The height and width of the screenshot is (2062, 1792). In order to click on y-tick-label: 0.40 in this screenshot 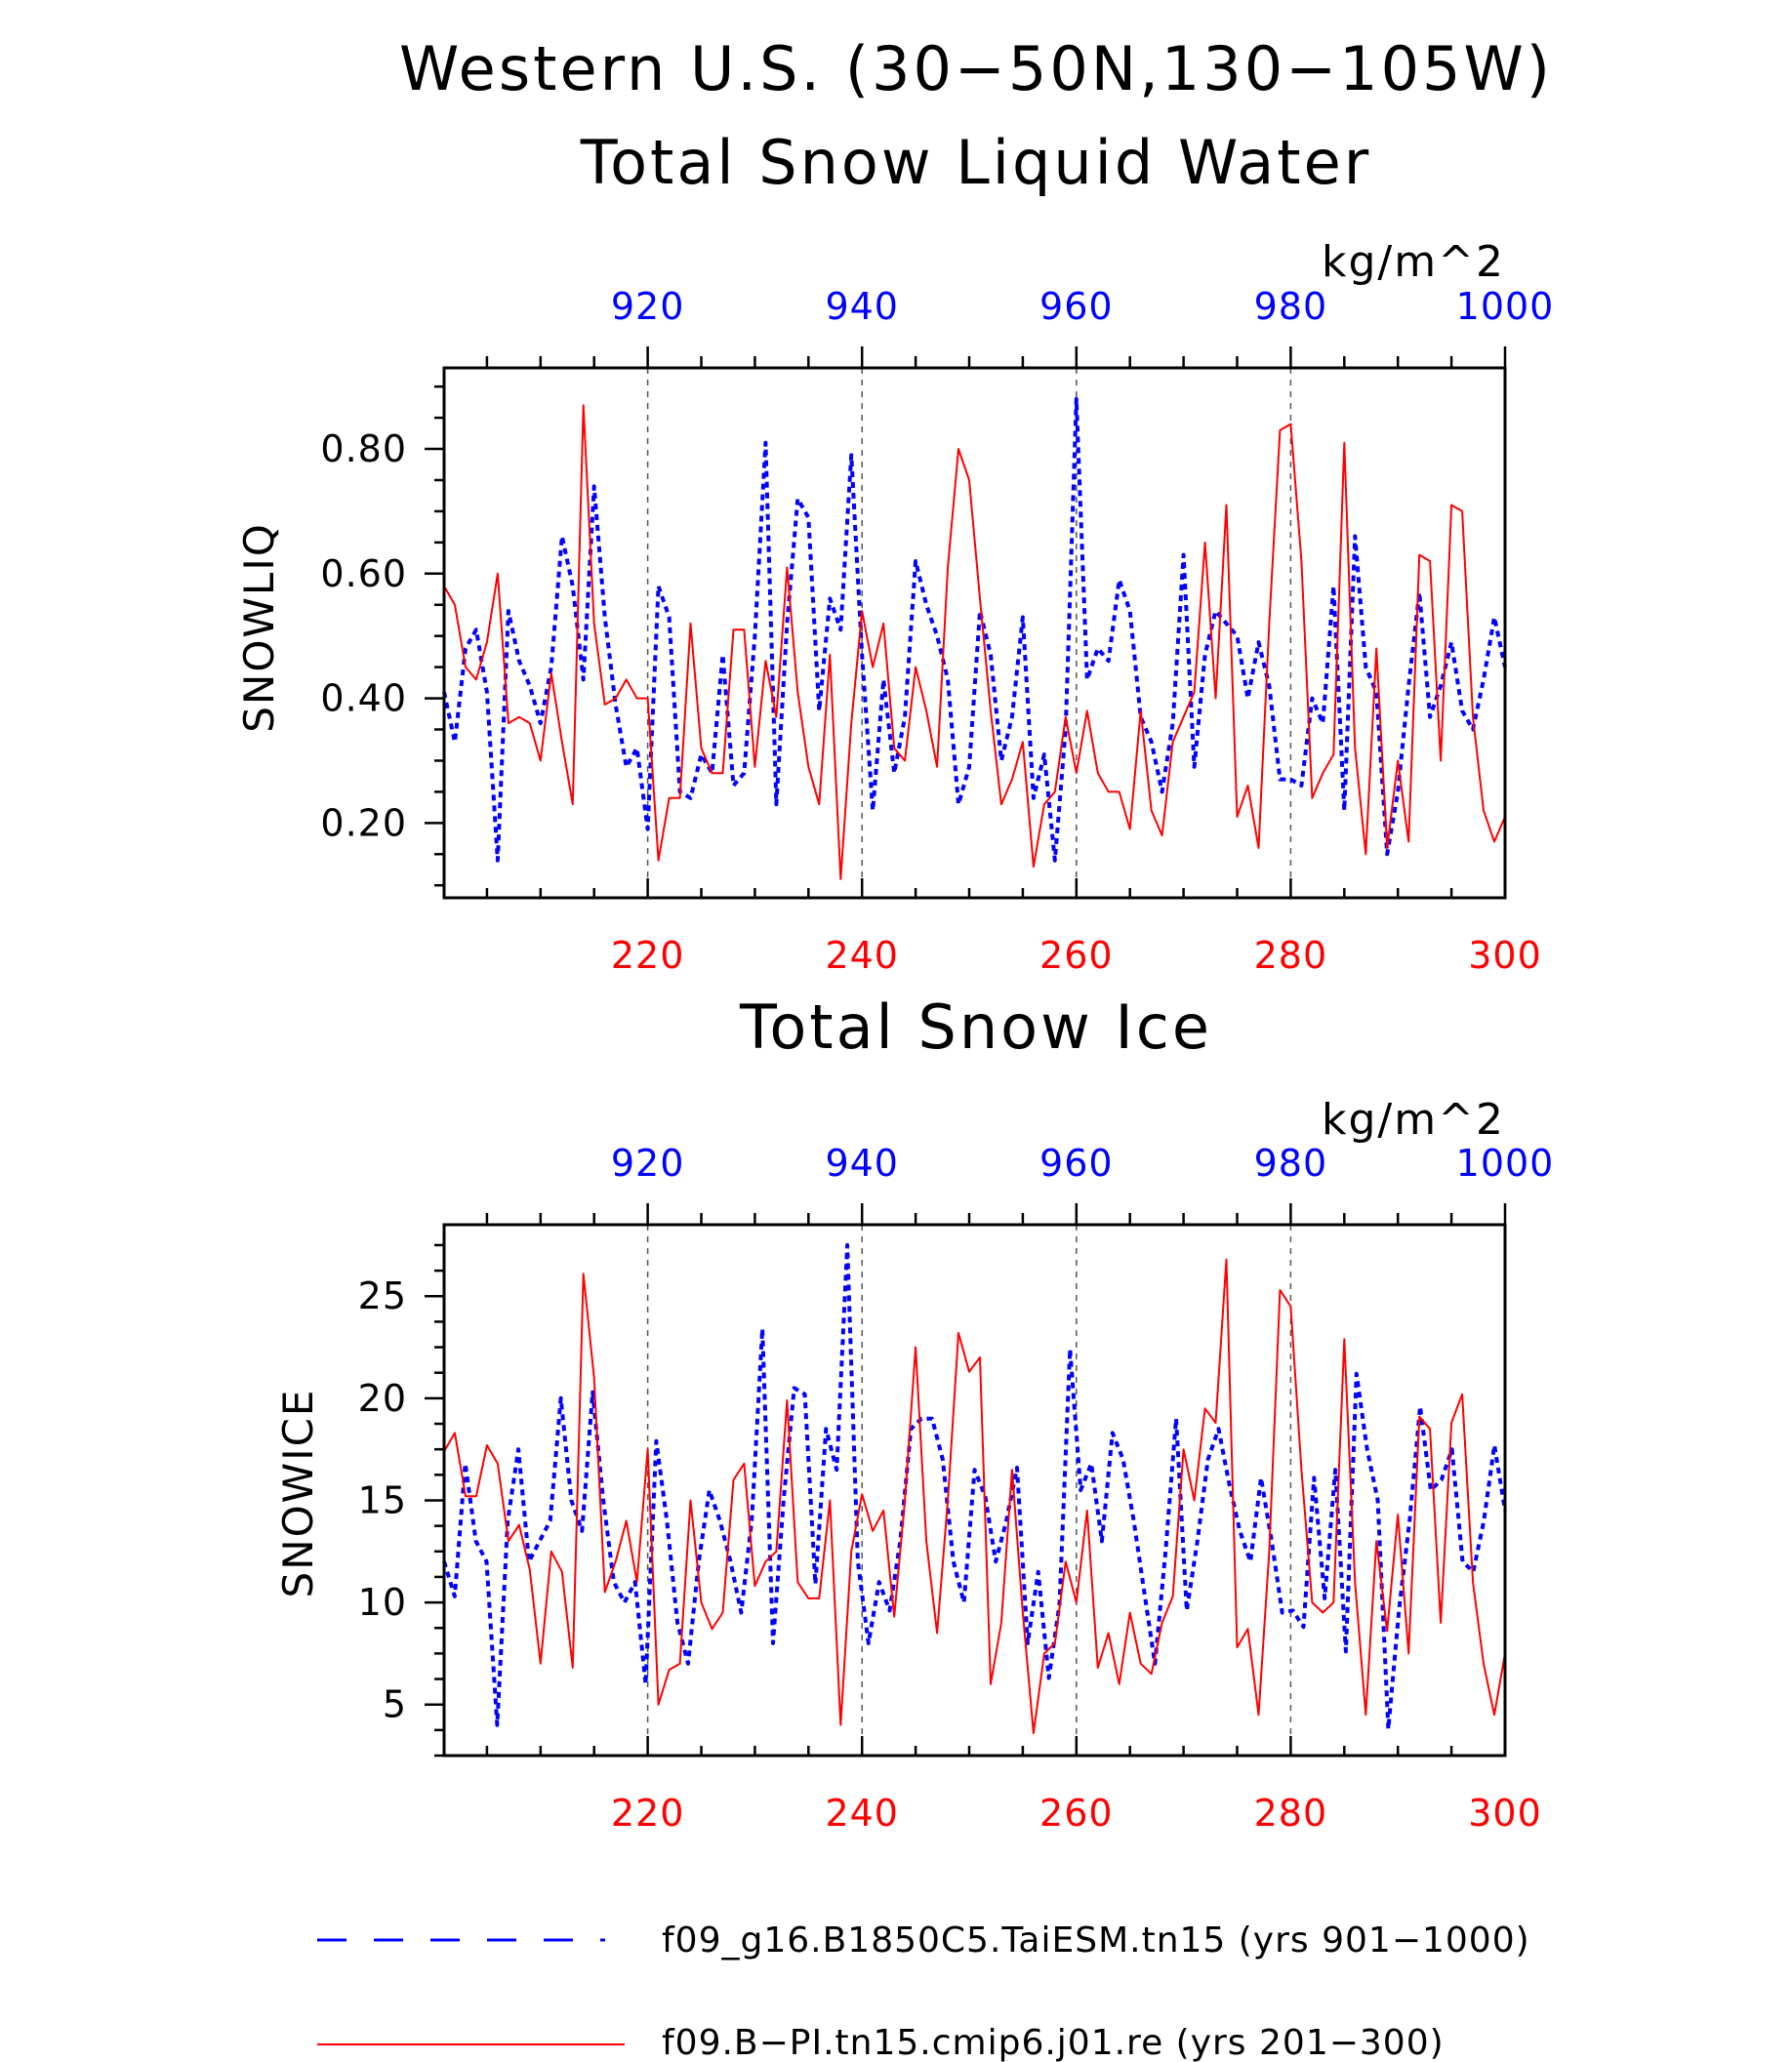, I will do `click(363, 698)`.